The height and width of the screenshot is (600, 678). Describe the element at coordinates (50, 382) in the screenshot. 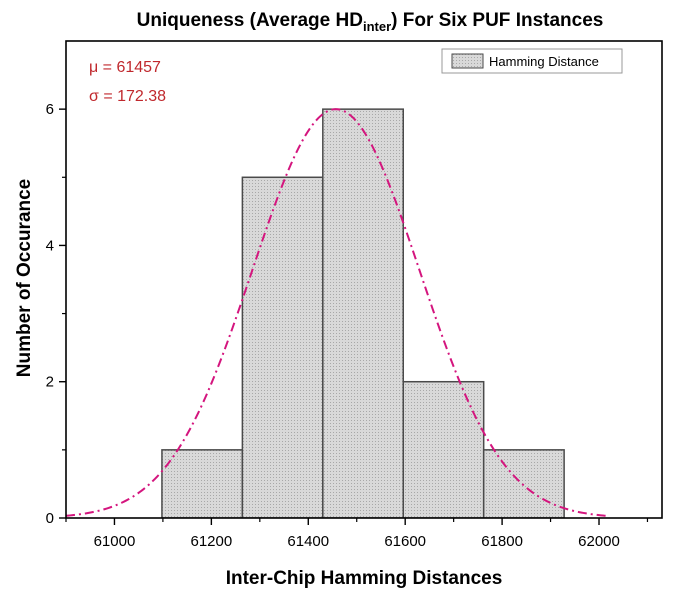

I see `y-tick-label: 2` at that location.